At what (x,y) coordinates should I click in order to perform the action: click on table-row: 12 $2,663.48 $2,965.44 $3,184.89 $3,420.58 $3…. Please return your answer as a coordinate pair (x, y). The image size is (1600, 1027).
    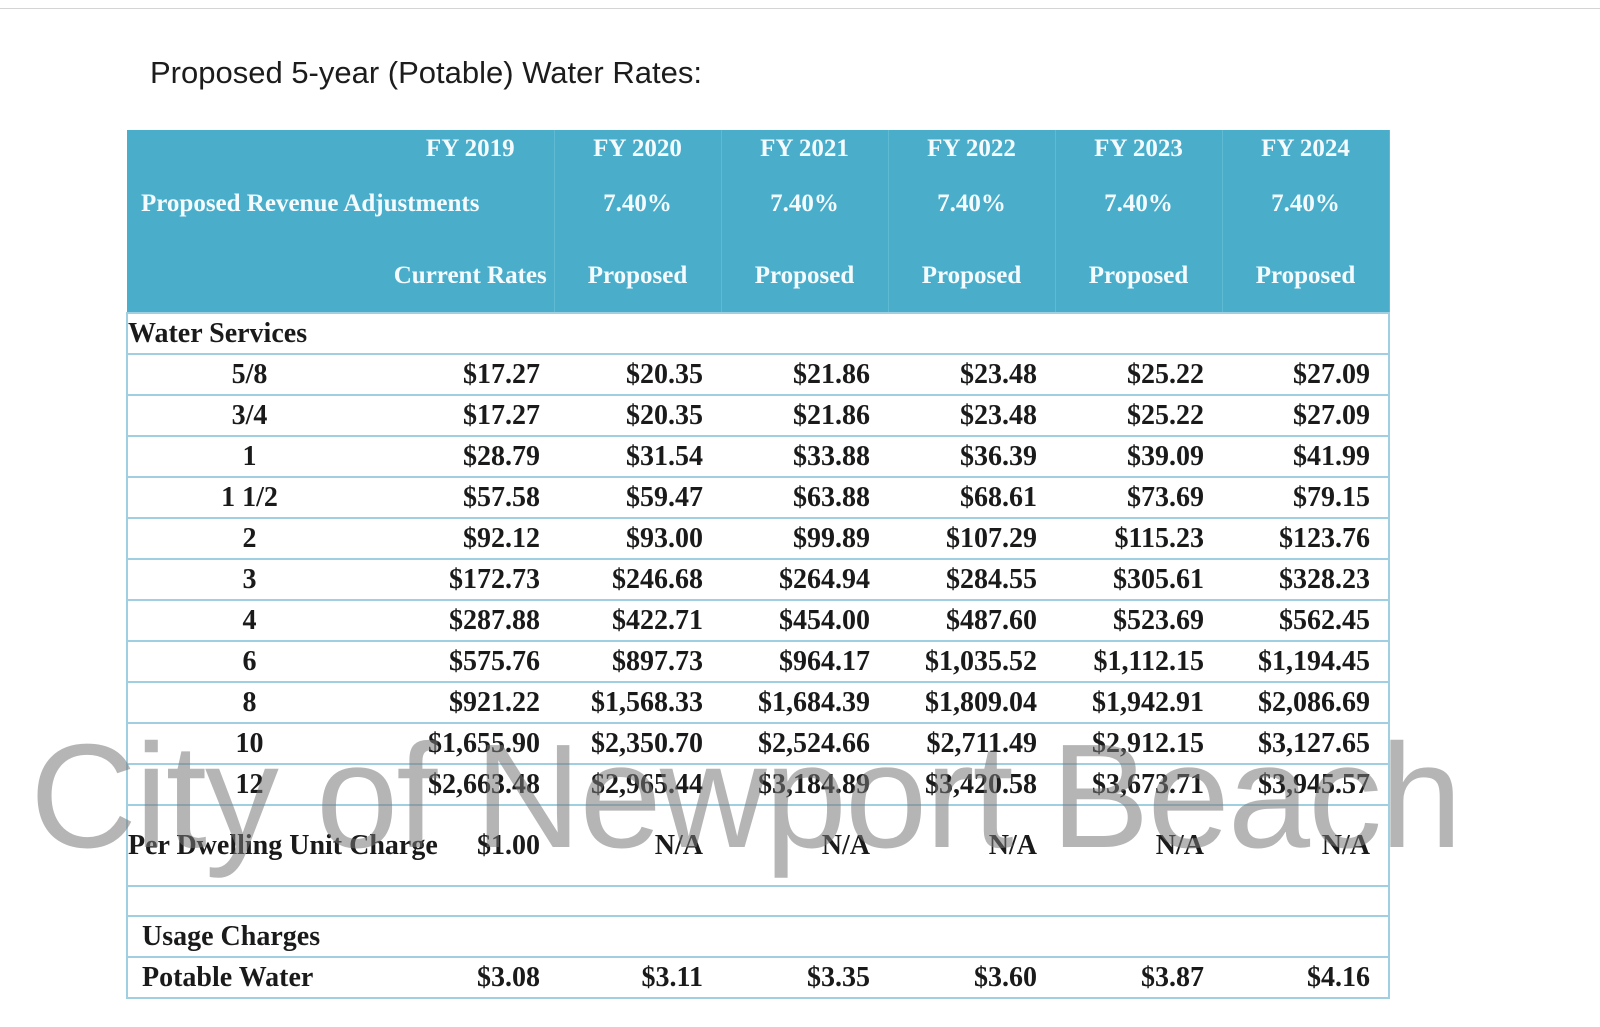
    Looking at the image, I should click on (758, 784).